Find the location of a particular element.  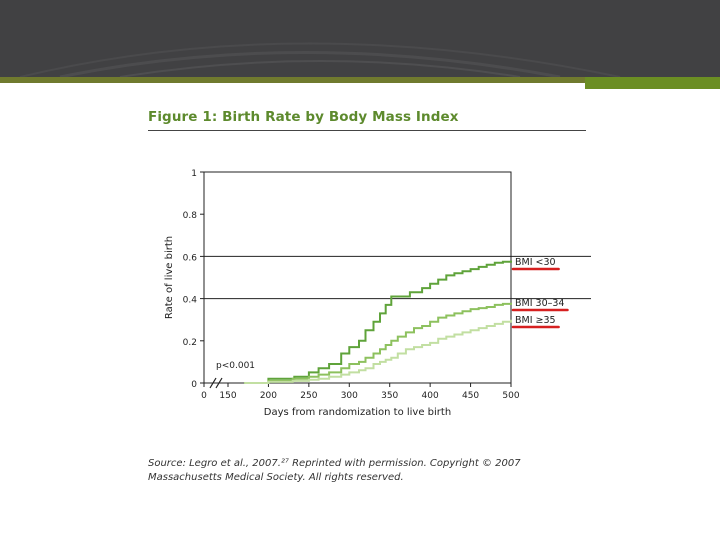

y-tick-label: 0.6 is located at coordinates (190, 258).